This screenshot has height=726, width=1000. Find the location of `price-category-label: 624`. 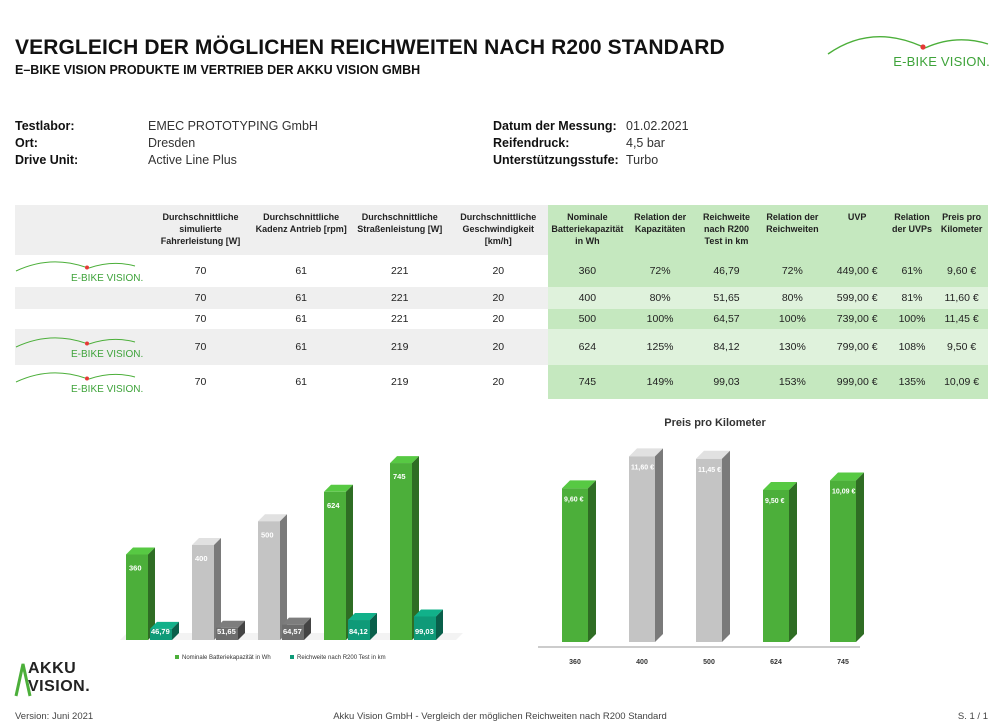

price-category-label: 624 is located at coordinates (776, 662).